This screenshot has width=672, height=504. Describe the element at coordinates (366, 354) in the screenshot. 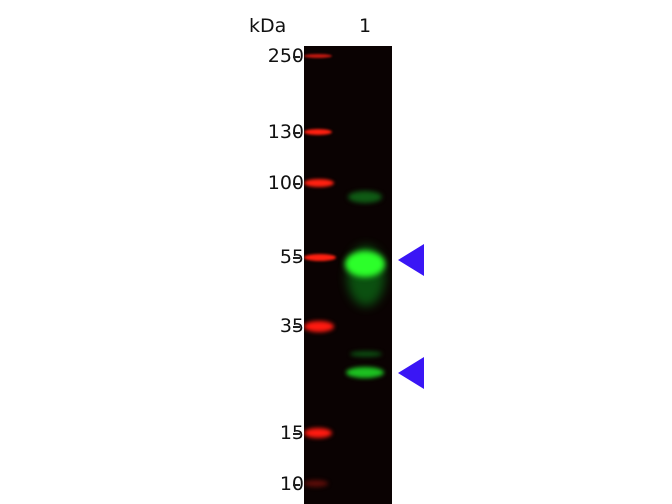

I see `sample-band-26-upper` at that location.